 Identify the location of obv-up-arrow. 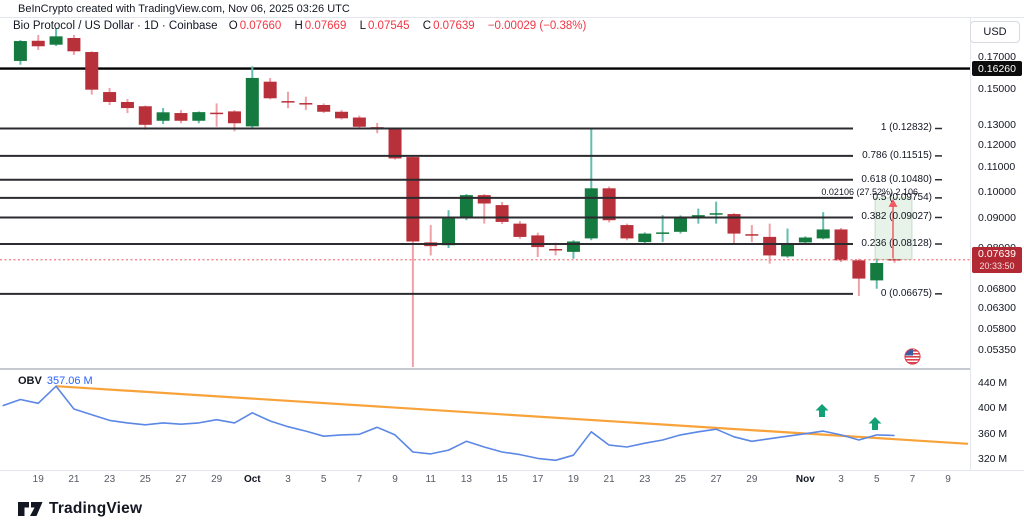
(822, 410).